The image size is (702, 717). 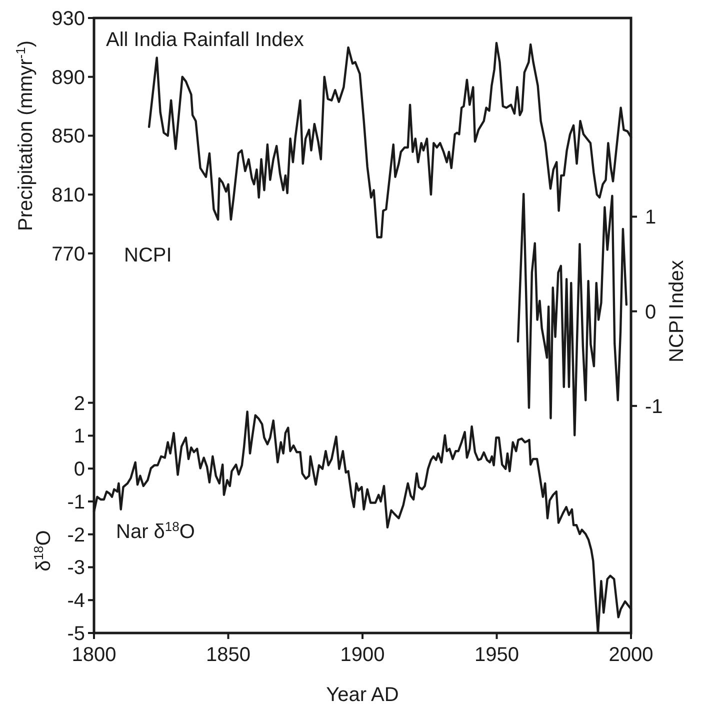 What do you see at coordinates (68, 19) in the screenshot?
I see `y-tick-label: 930` at bounding box center [68, 19].